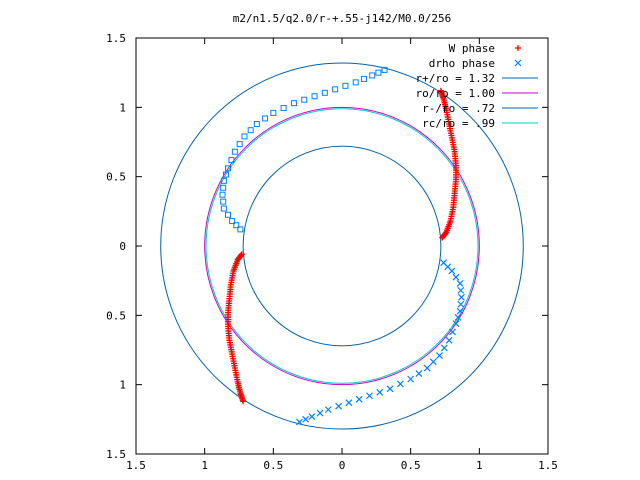 The height and width of the screenshot is (480, 640). Describe the element at coordinates (342, 465) in the screenshot. I see `x-tick-label: 0` at that location.